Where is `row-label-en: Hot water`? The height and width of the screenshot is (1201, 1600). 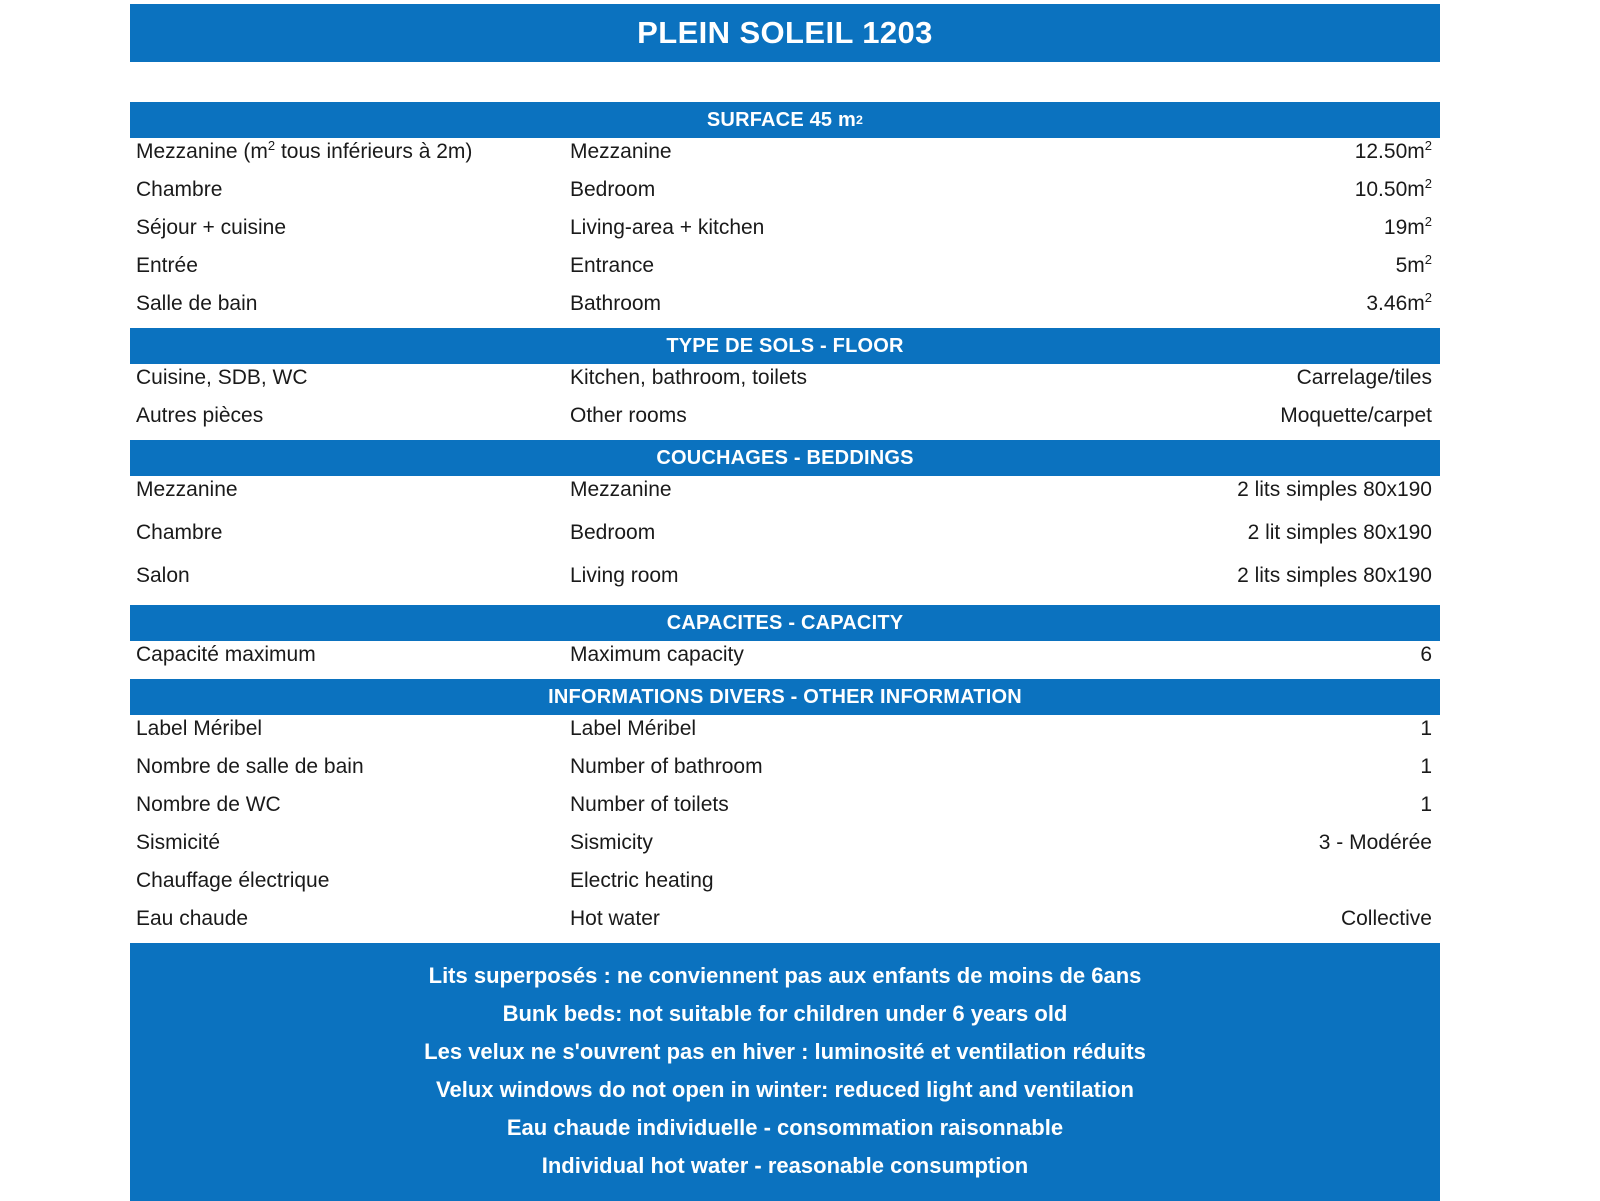
row-label-en: Hot water is located at coordinates (615, 918).